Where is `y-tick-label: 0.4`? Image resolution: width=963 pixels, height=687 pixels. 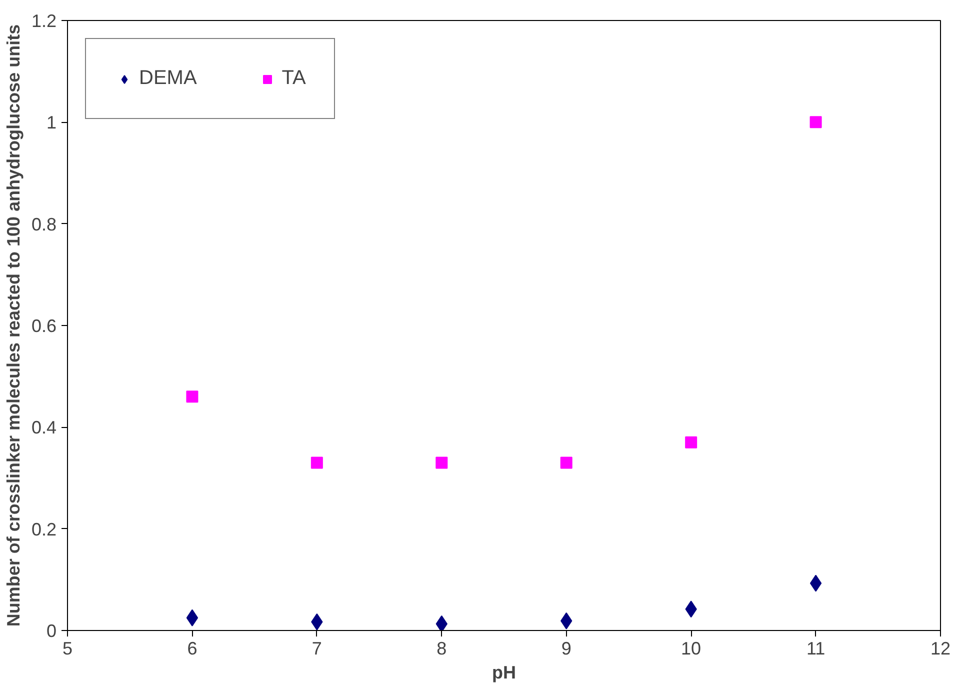
y-tick-label: 0.4 is located at coordinates (44, 428).